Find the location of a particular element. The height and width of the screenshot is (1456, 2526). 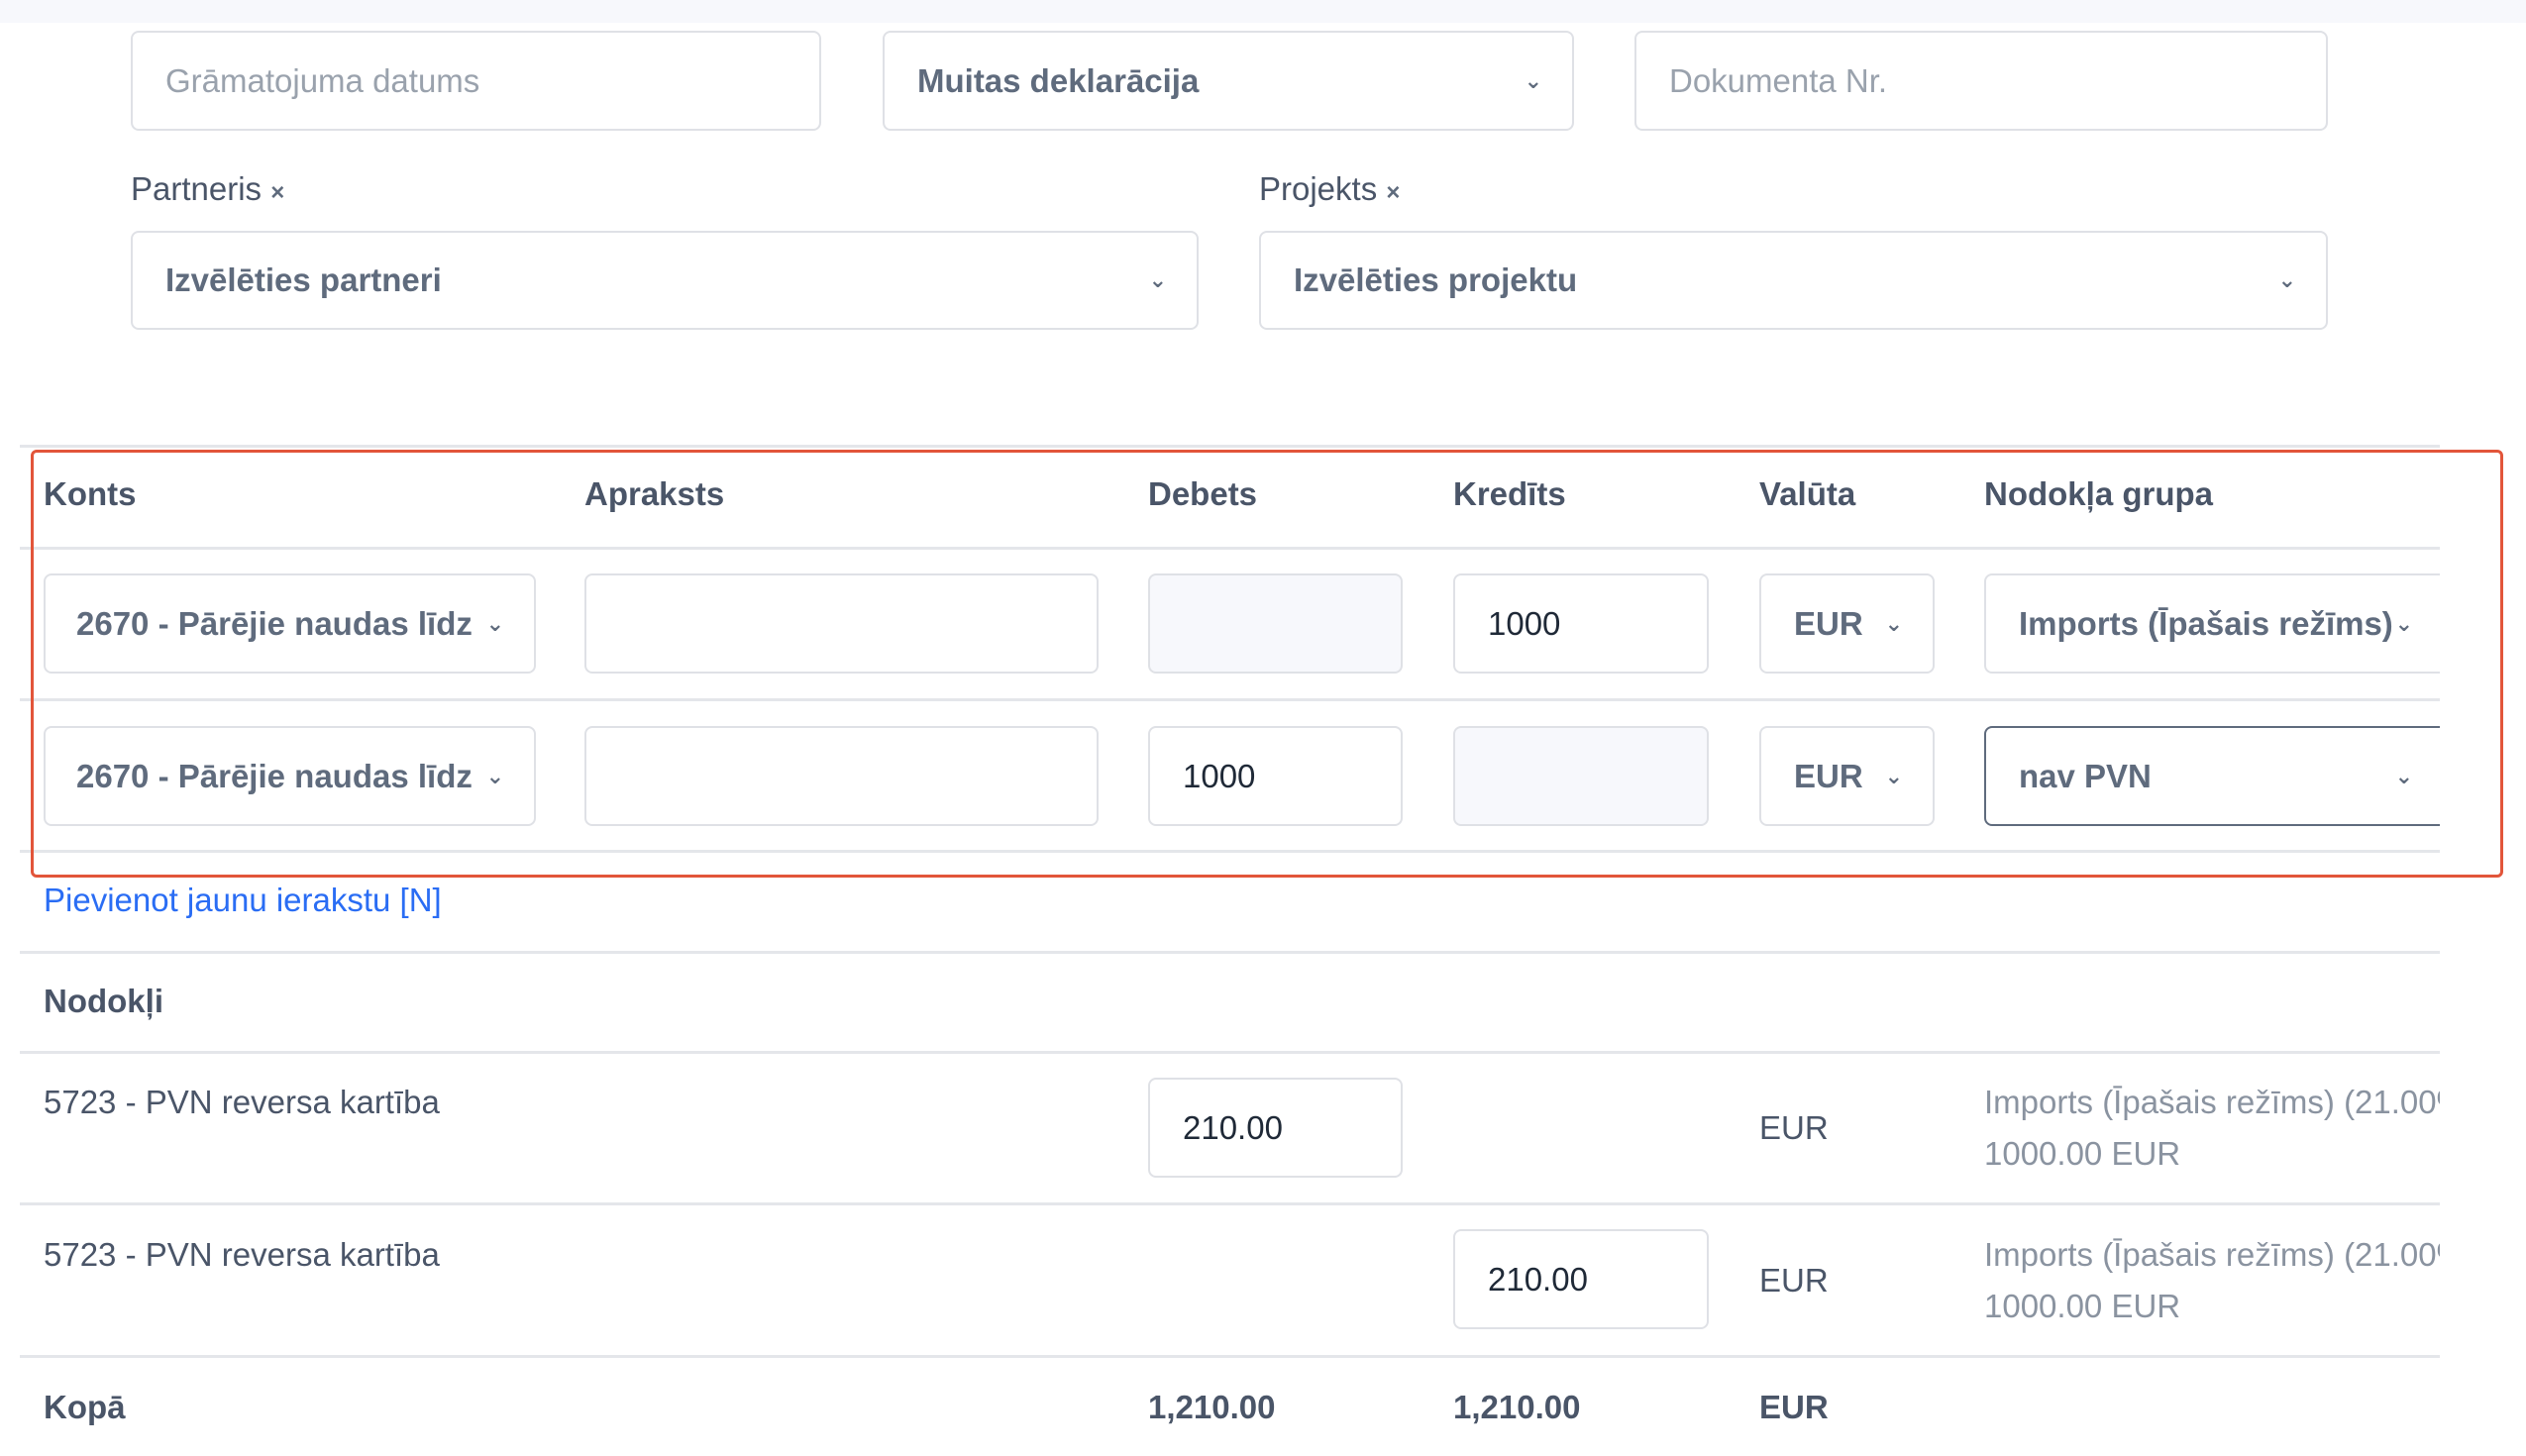

tax-credit-input: 210.00 is located at coordinates (1581, 1279).